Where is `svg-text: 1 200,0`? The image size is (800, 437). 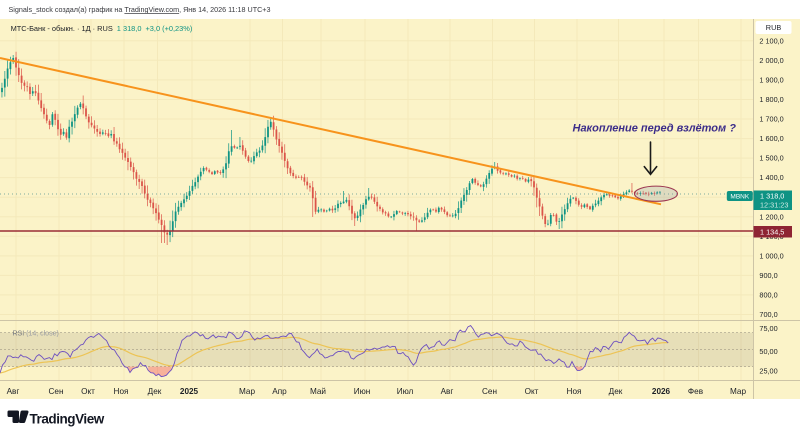 svg-text: 1 200,0 is located at coordinates (771, 216).